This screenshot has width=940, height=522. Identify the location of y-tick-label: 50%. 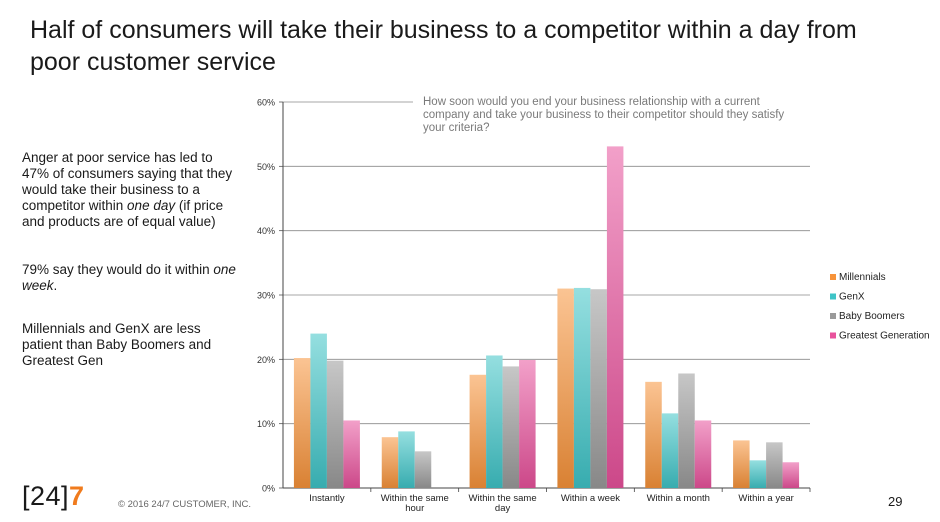
(266, 167).